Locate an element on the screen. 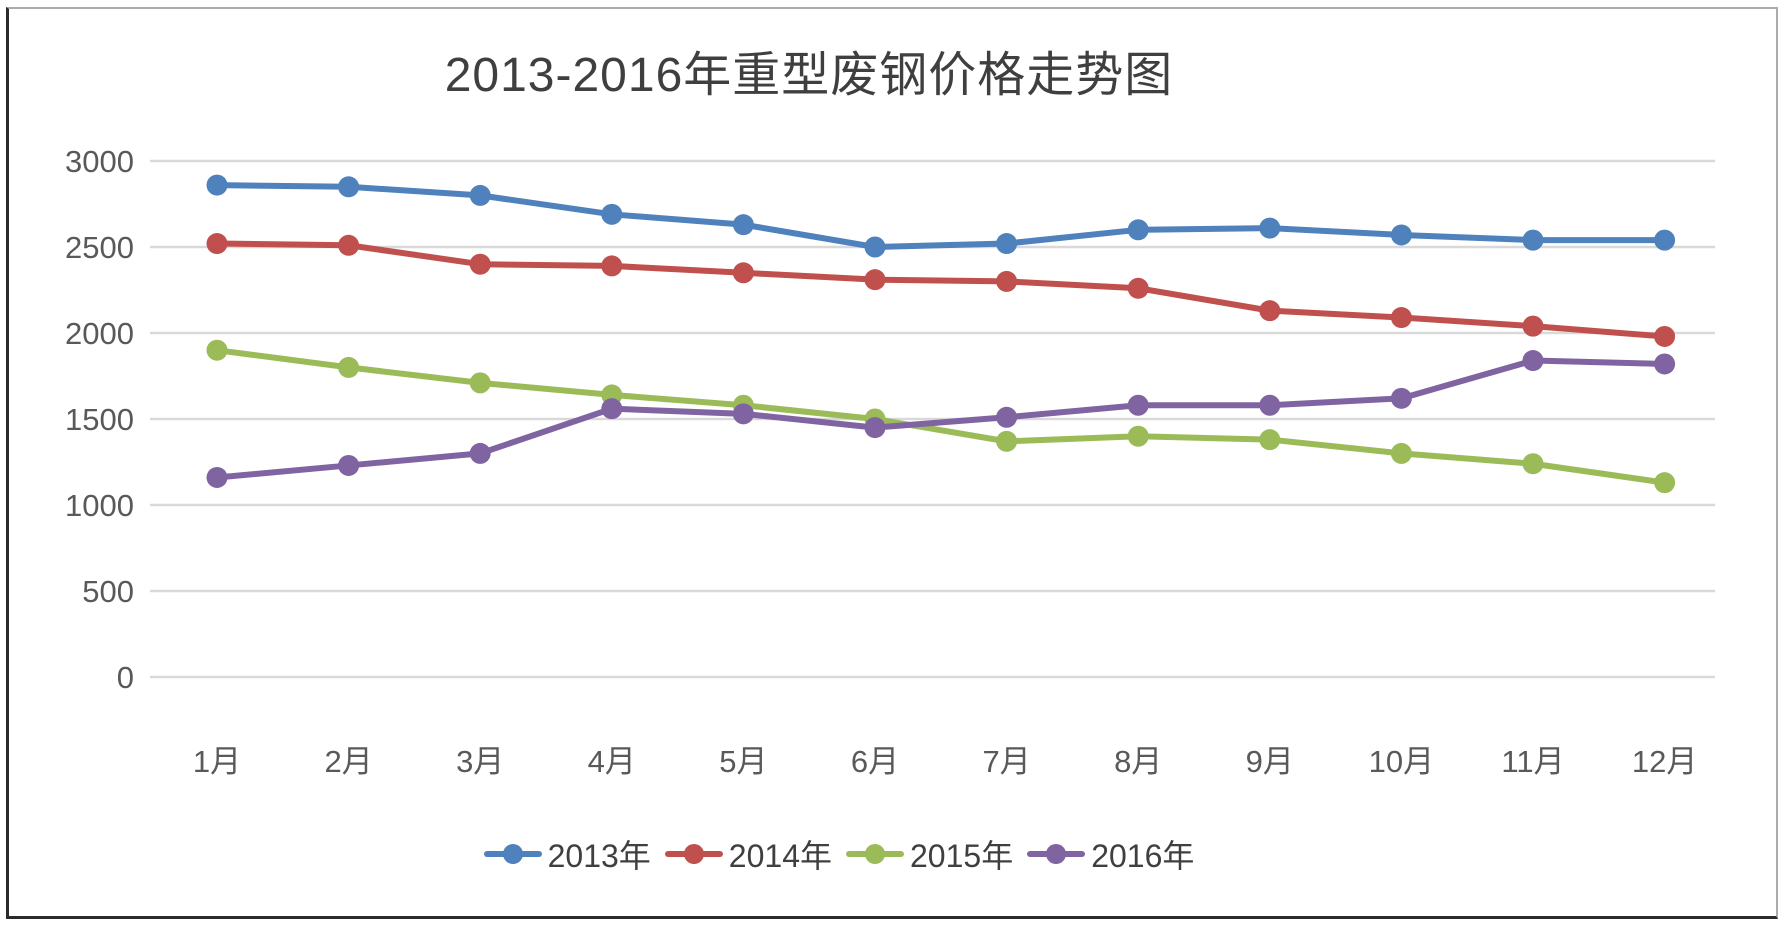 The height and width of the screenshot is (929, 1788). legend-item-2016年: 2016年 is located at coordinates (1110, 854).